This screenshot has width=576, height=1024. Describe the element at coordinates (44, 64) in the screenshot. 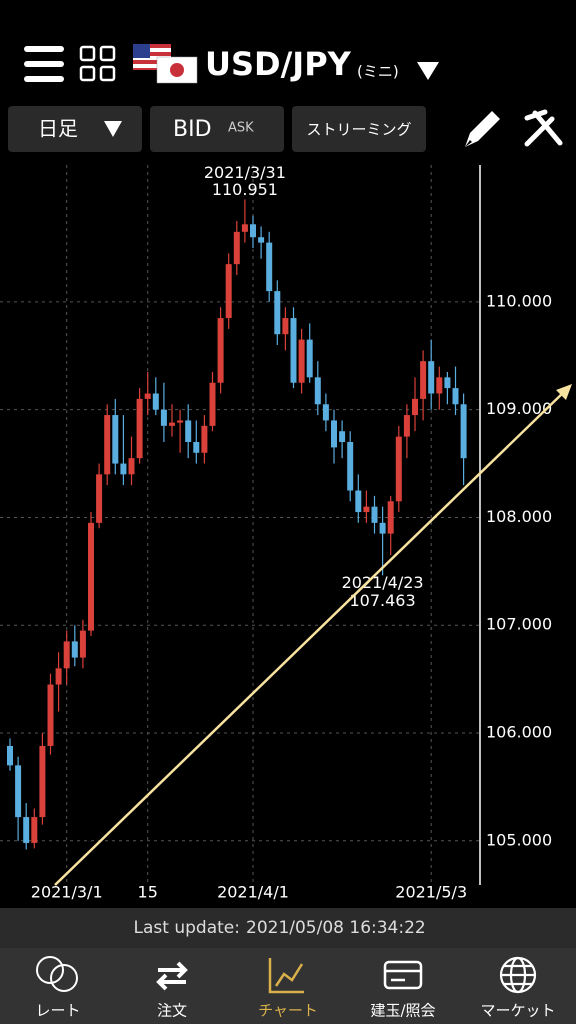

I see `menu-icon` at that location.